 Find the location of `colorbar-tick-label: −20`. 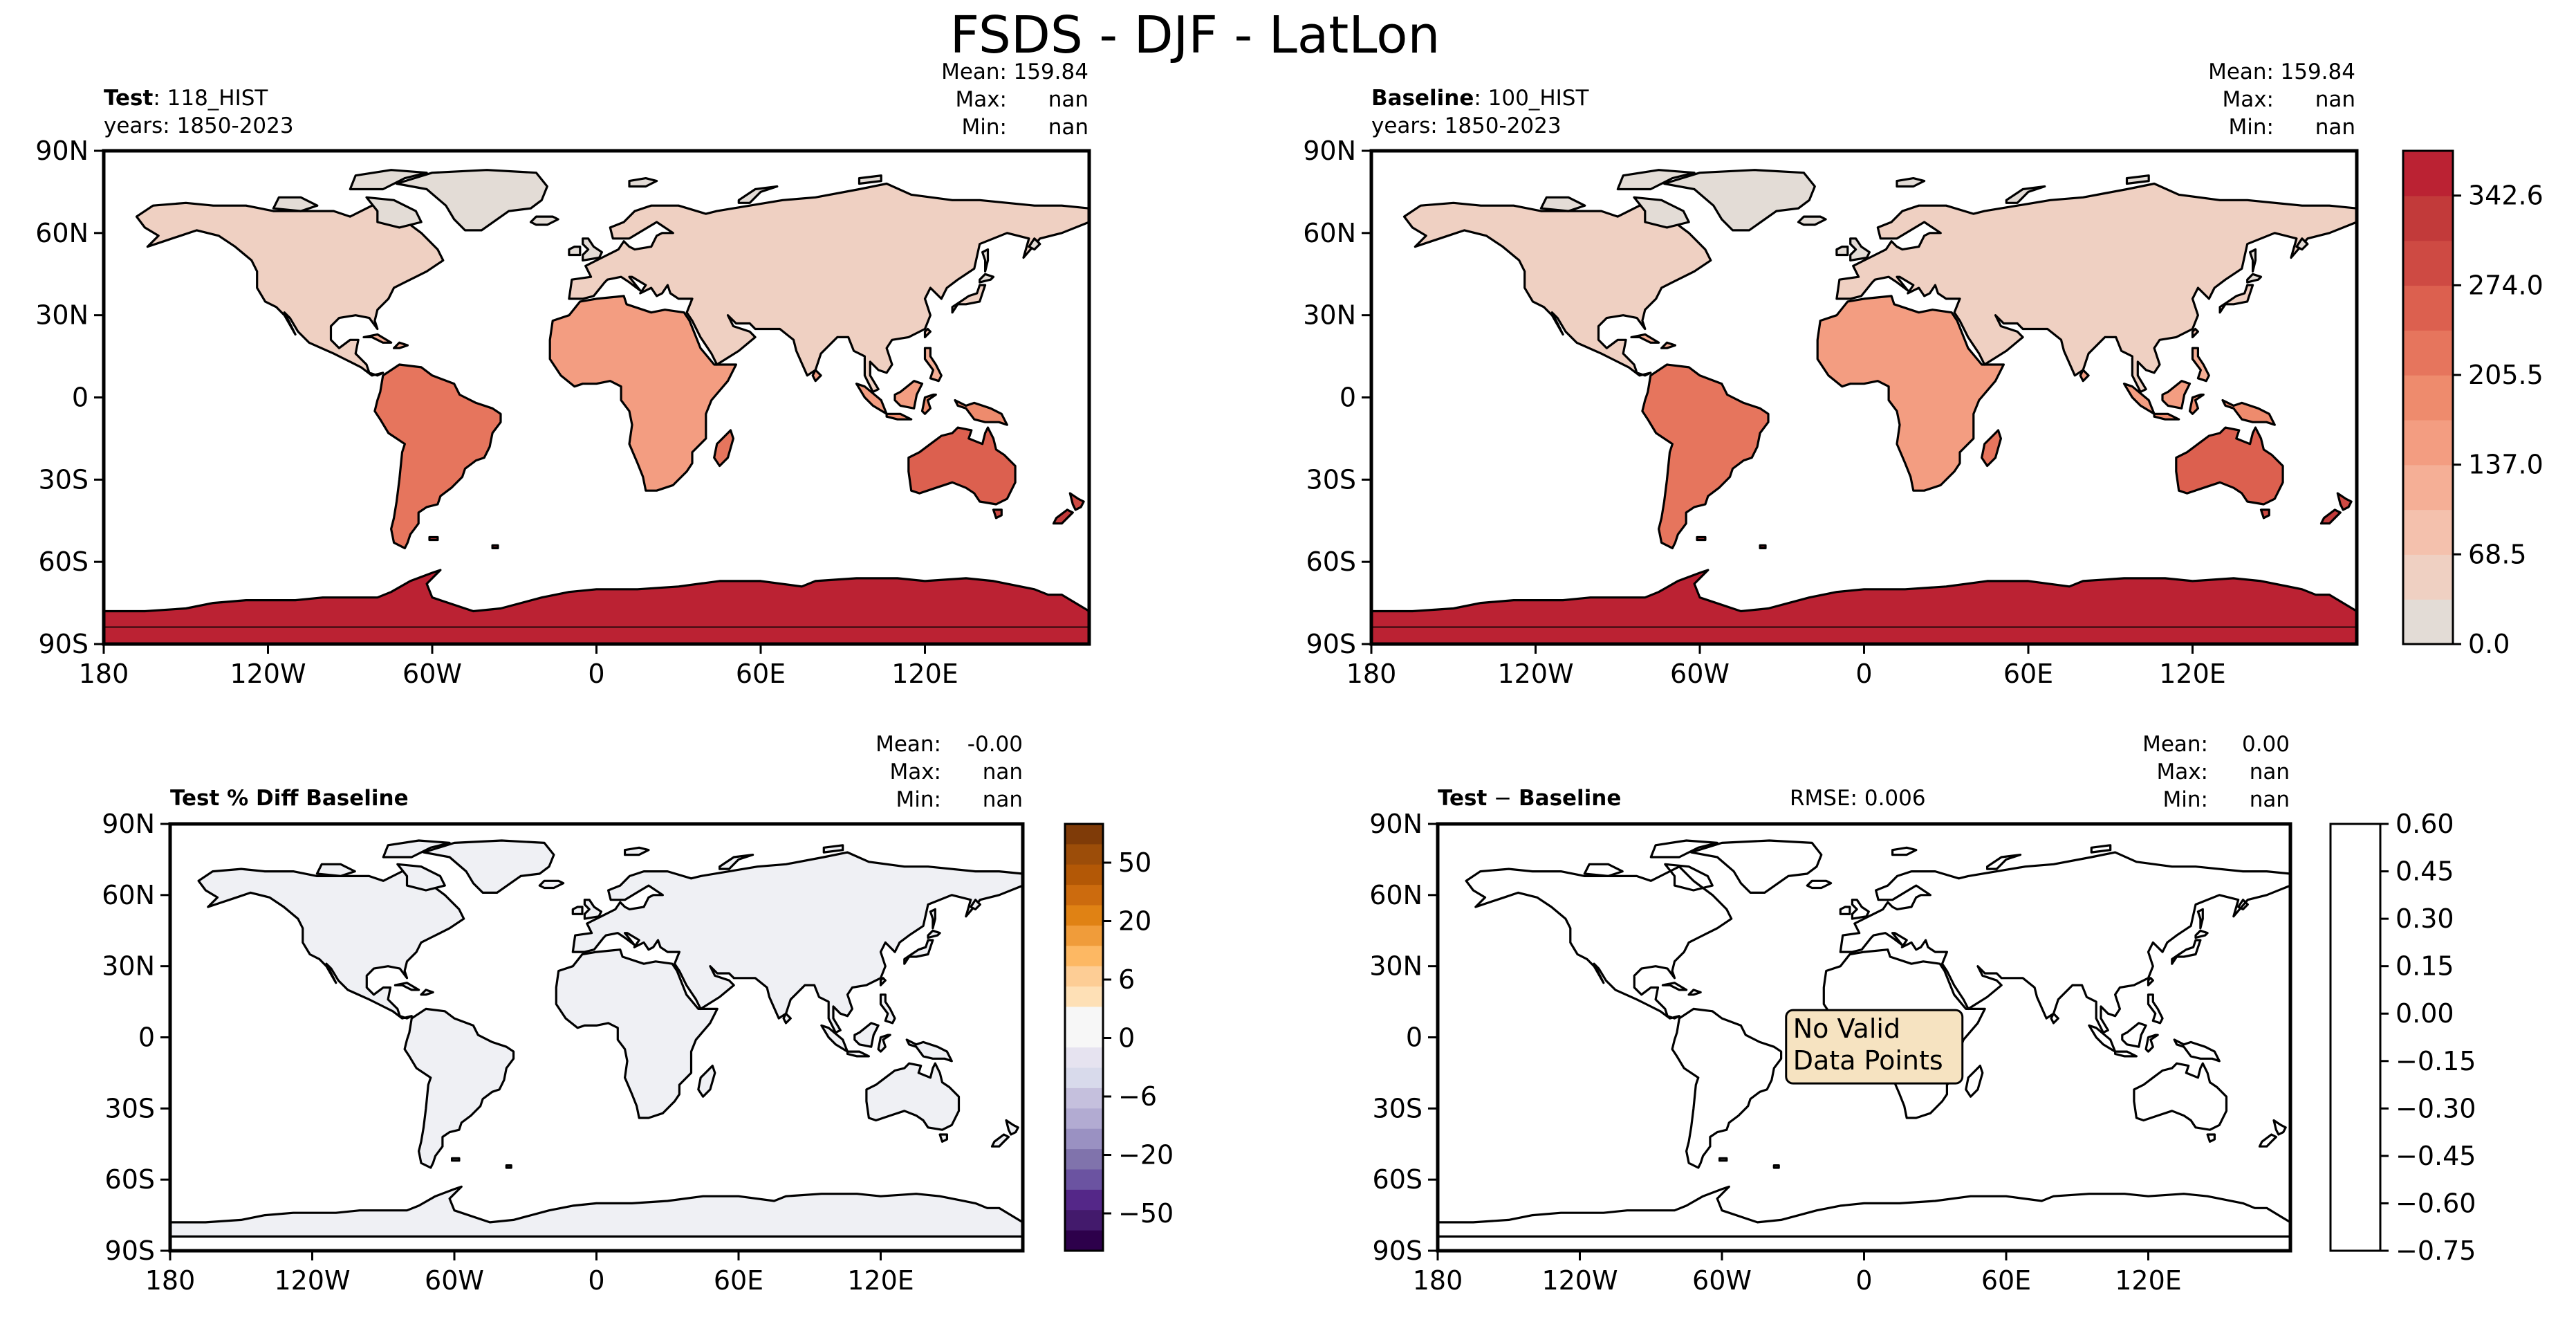

colorbar-tick-label: −20 is located at coordinates (1146, 1155).